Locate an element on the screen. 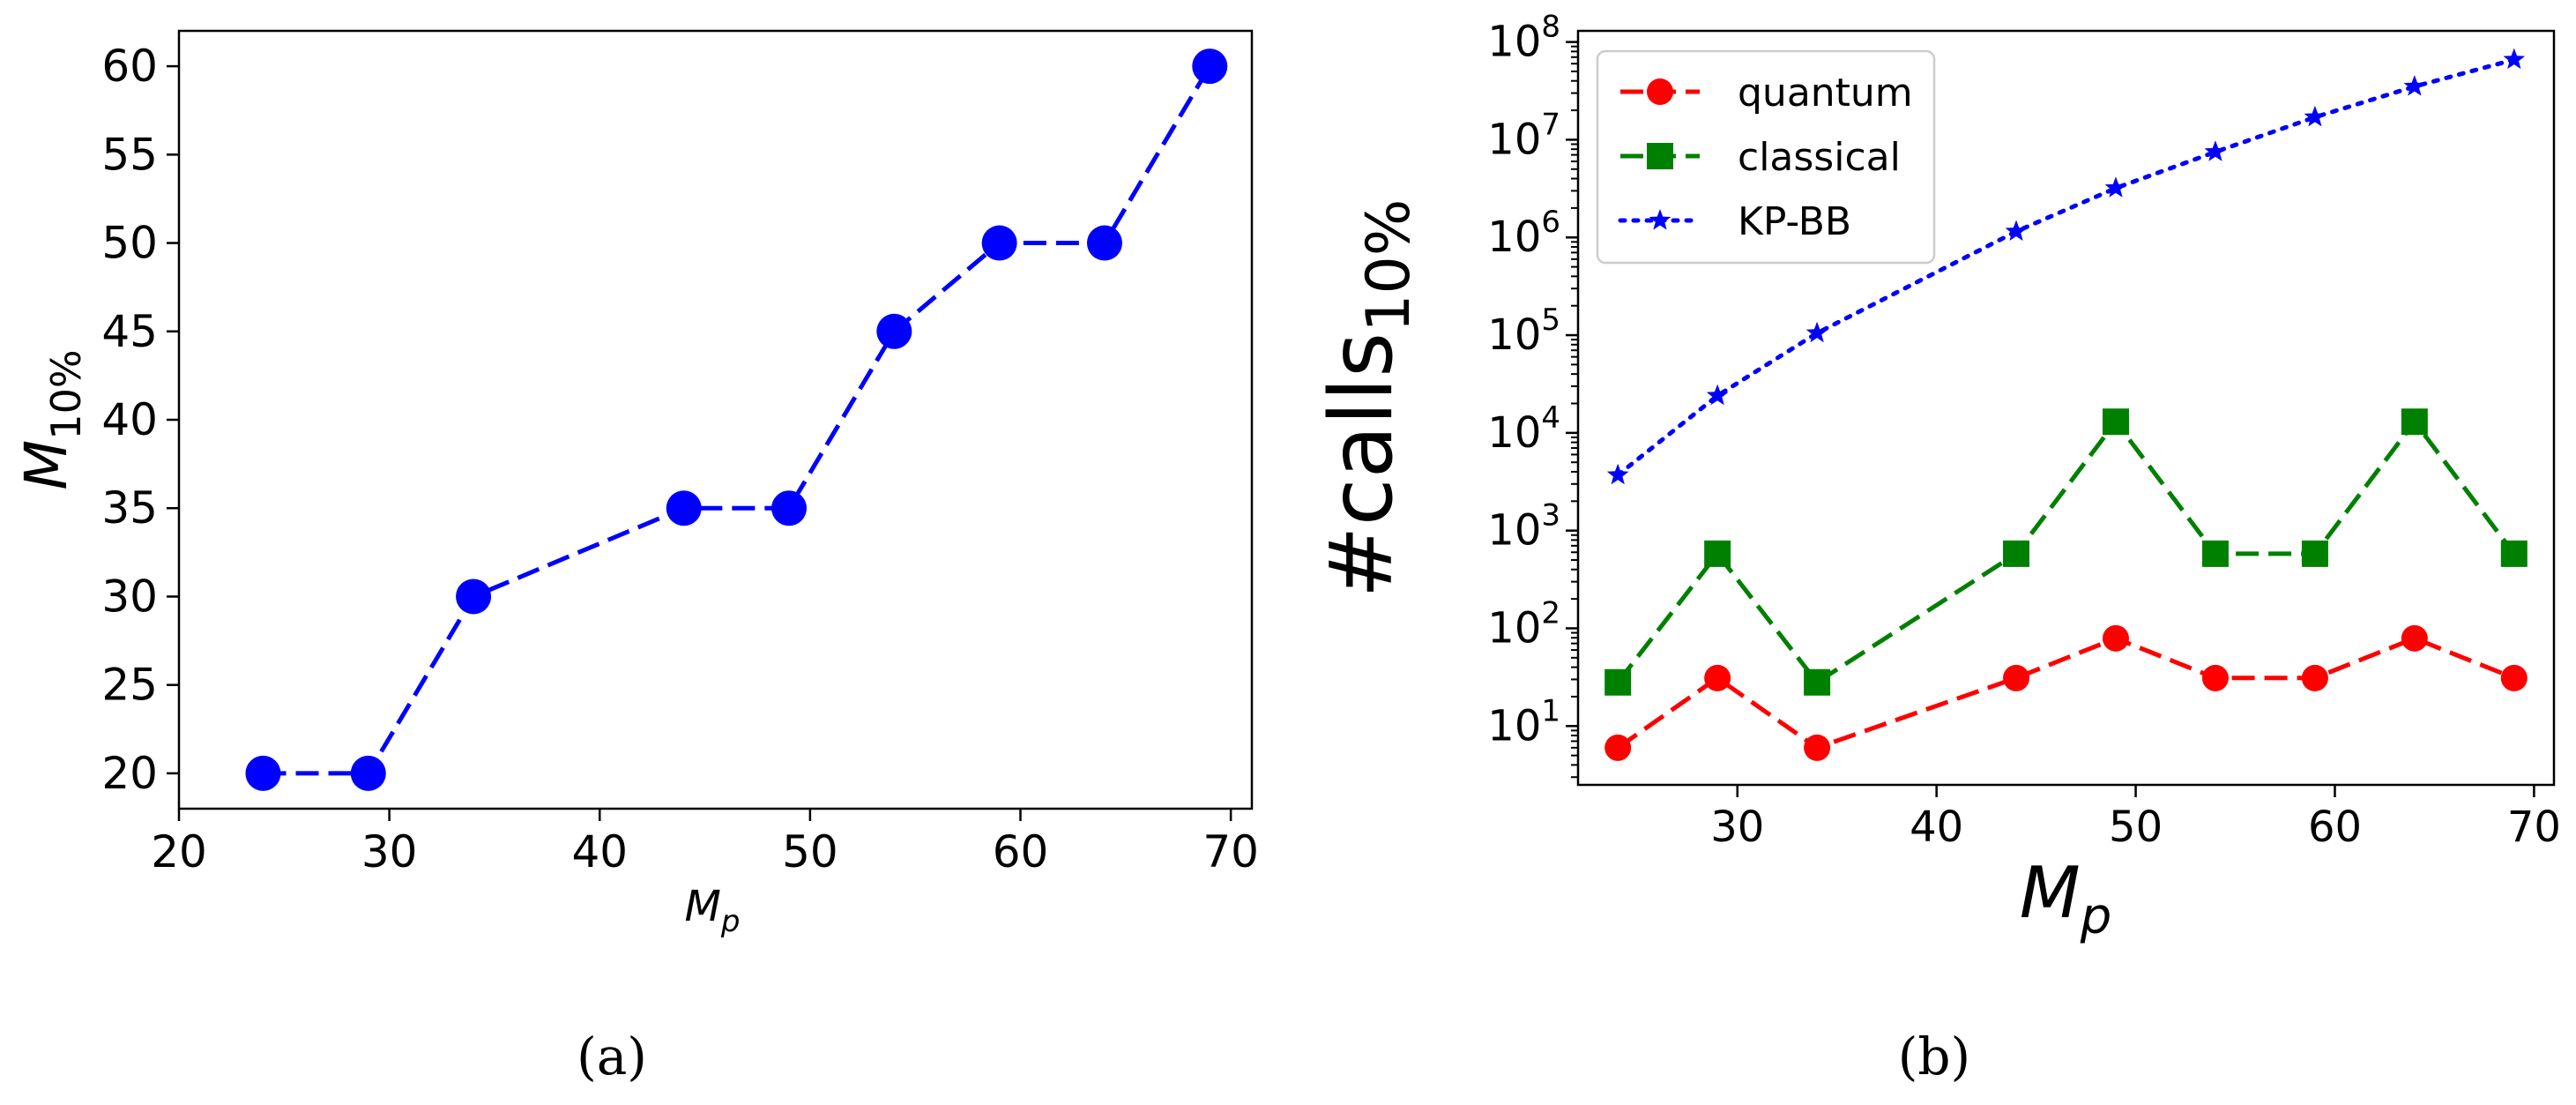 The image size is (2576, 1105). y-tick-label: 10⁷ is located at coordinates (1524, 135).